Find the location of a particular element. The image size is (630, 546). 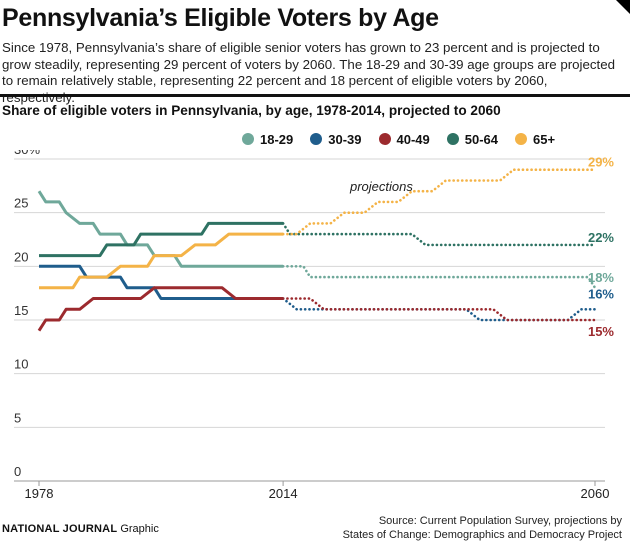

legend-label: 18-29 is located at coordinates (277, 139).